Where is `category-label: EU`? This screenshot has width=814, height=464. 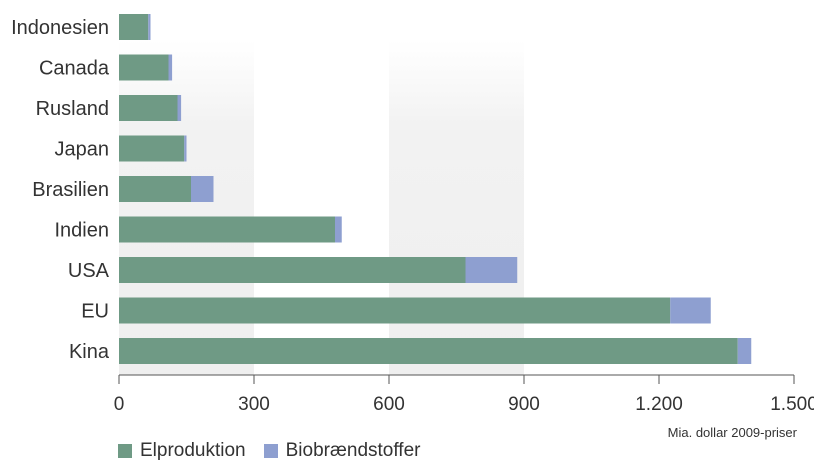
category-label: EU is located at coordinates (95, 312).